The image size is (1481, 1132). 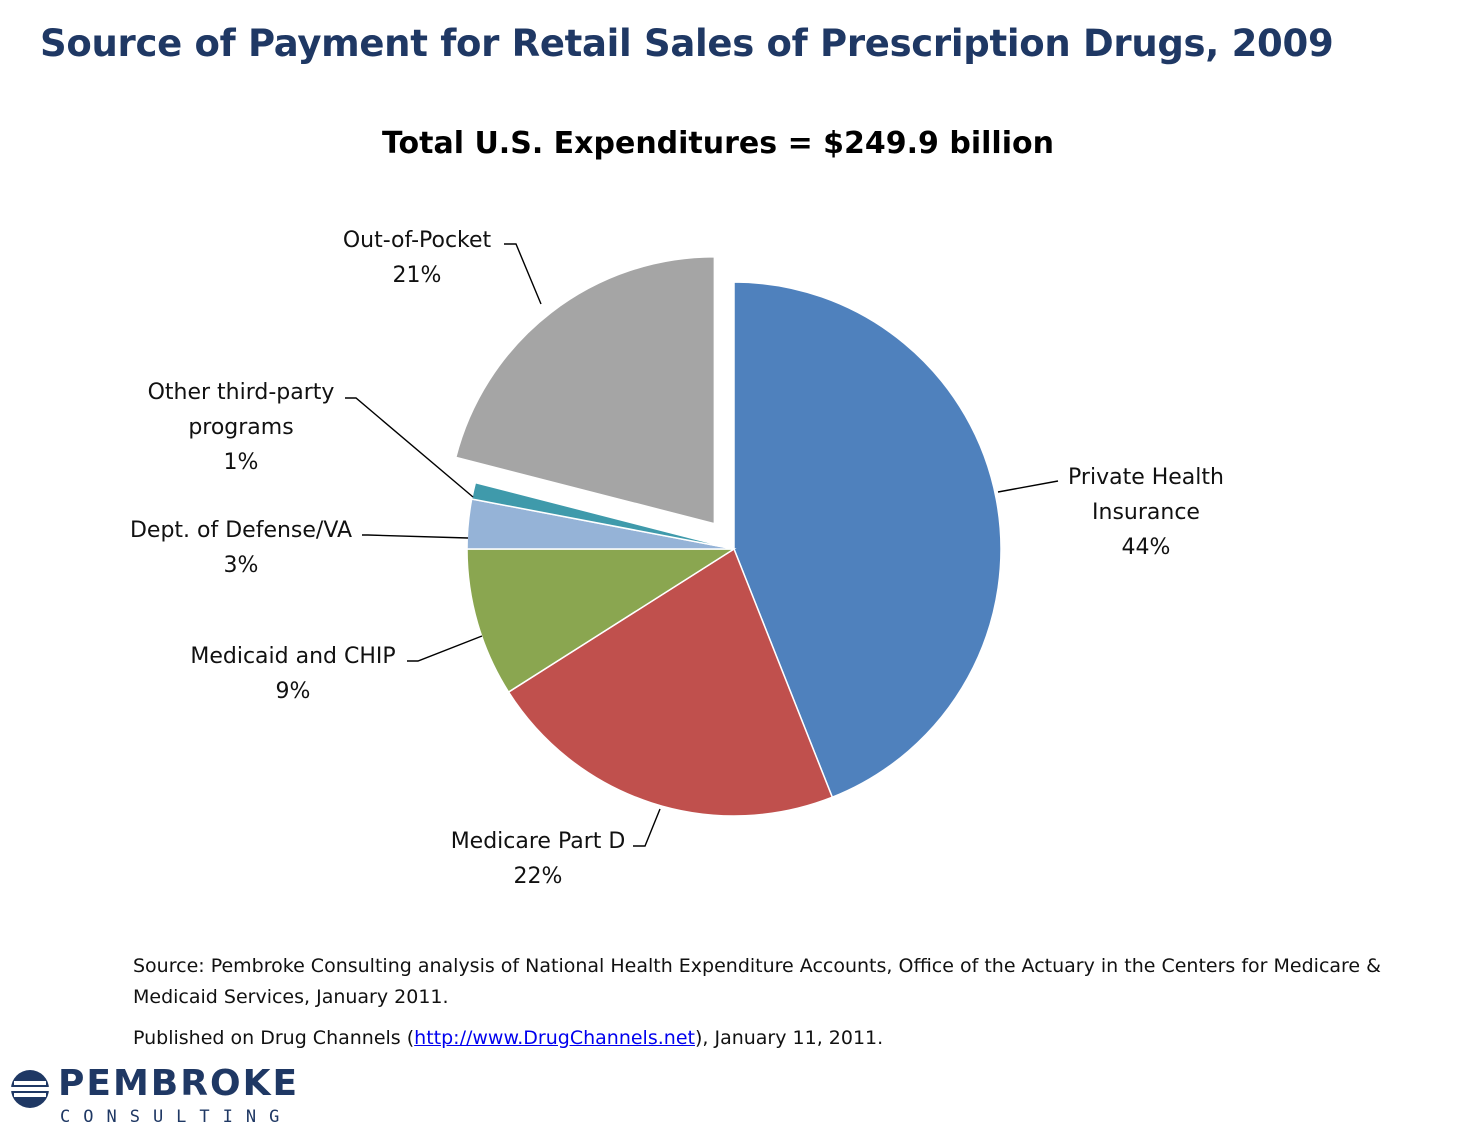 What do you see at coordinates (417, 275) in the screenshot?
I see `slice-percent: 21%` at bounding box center [417, 275].